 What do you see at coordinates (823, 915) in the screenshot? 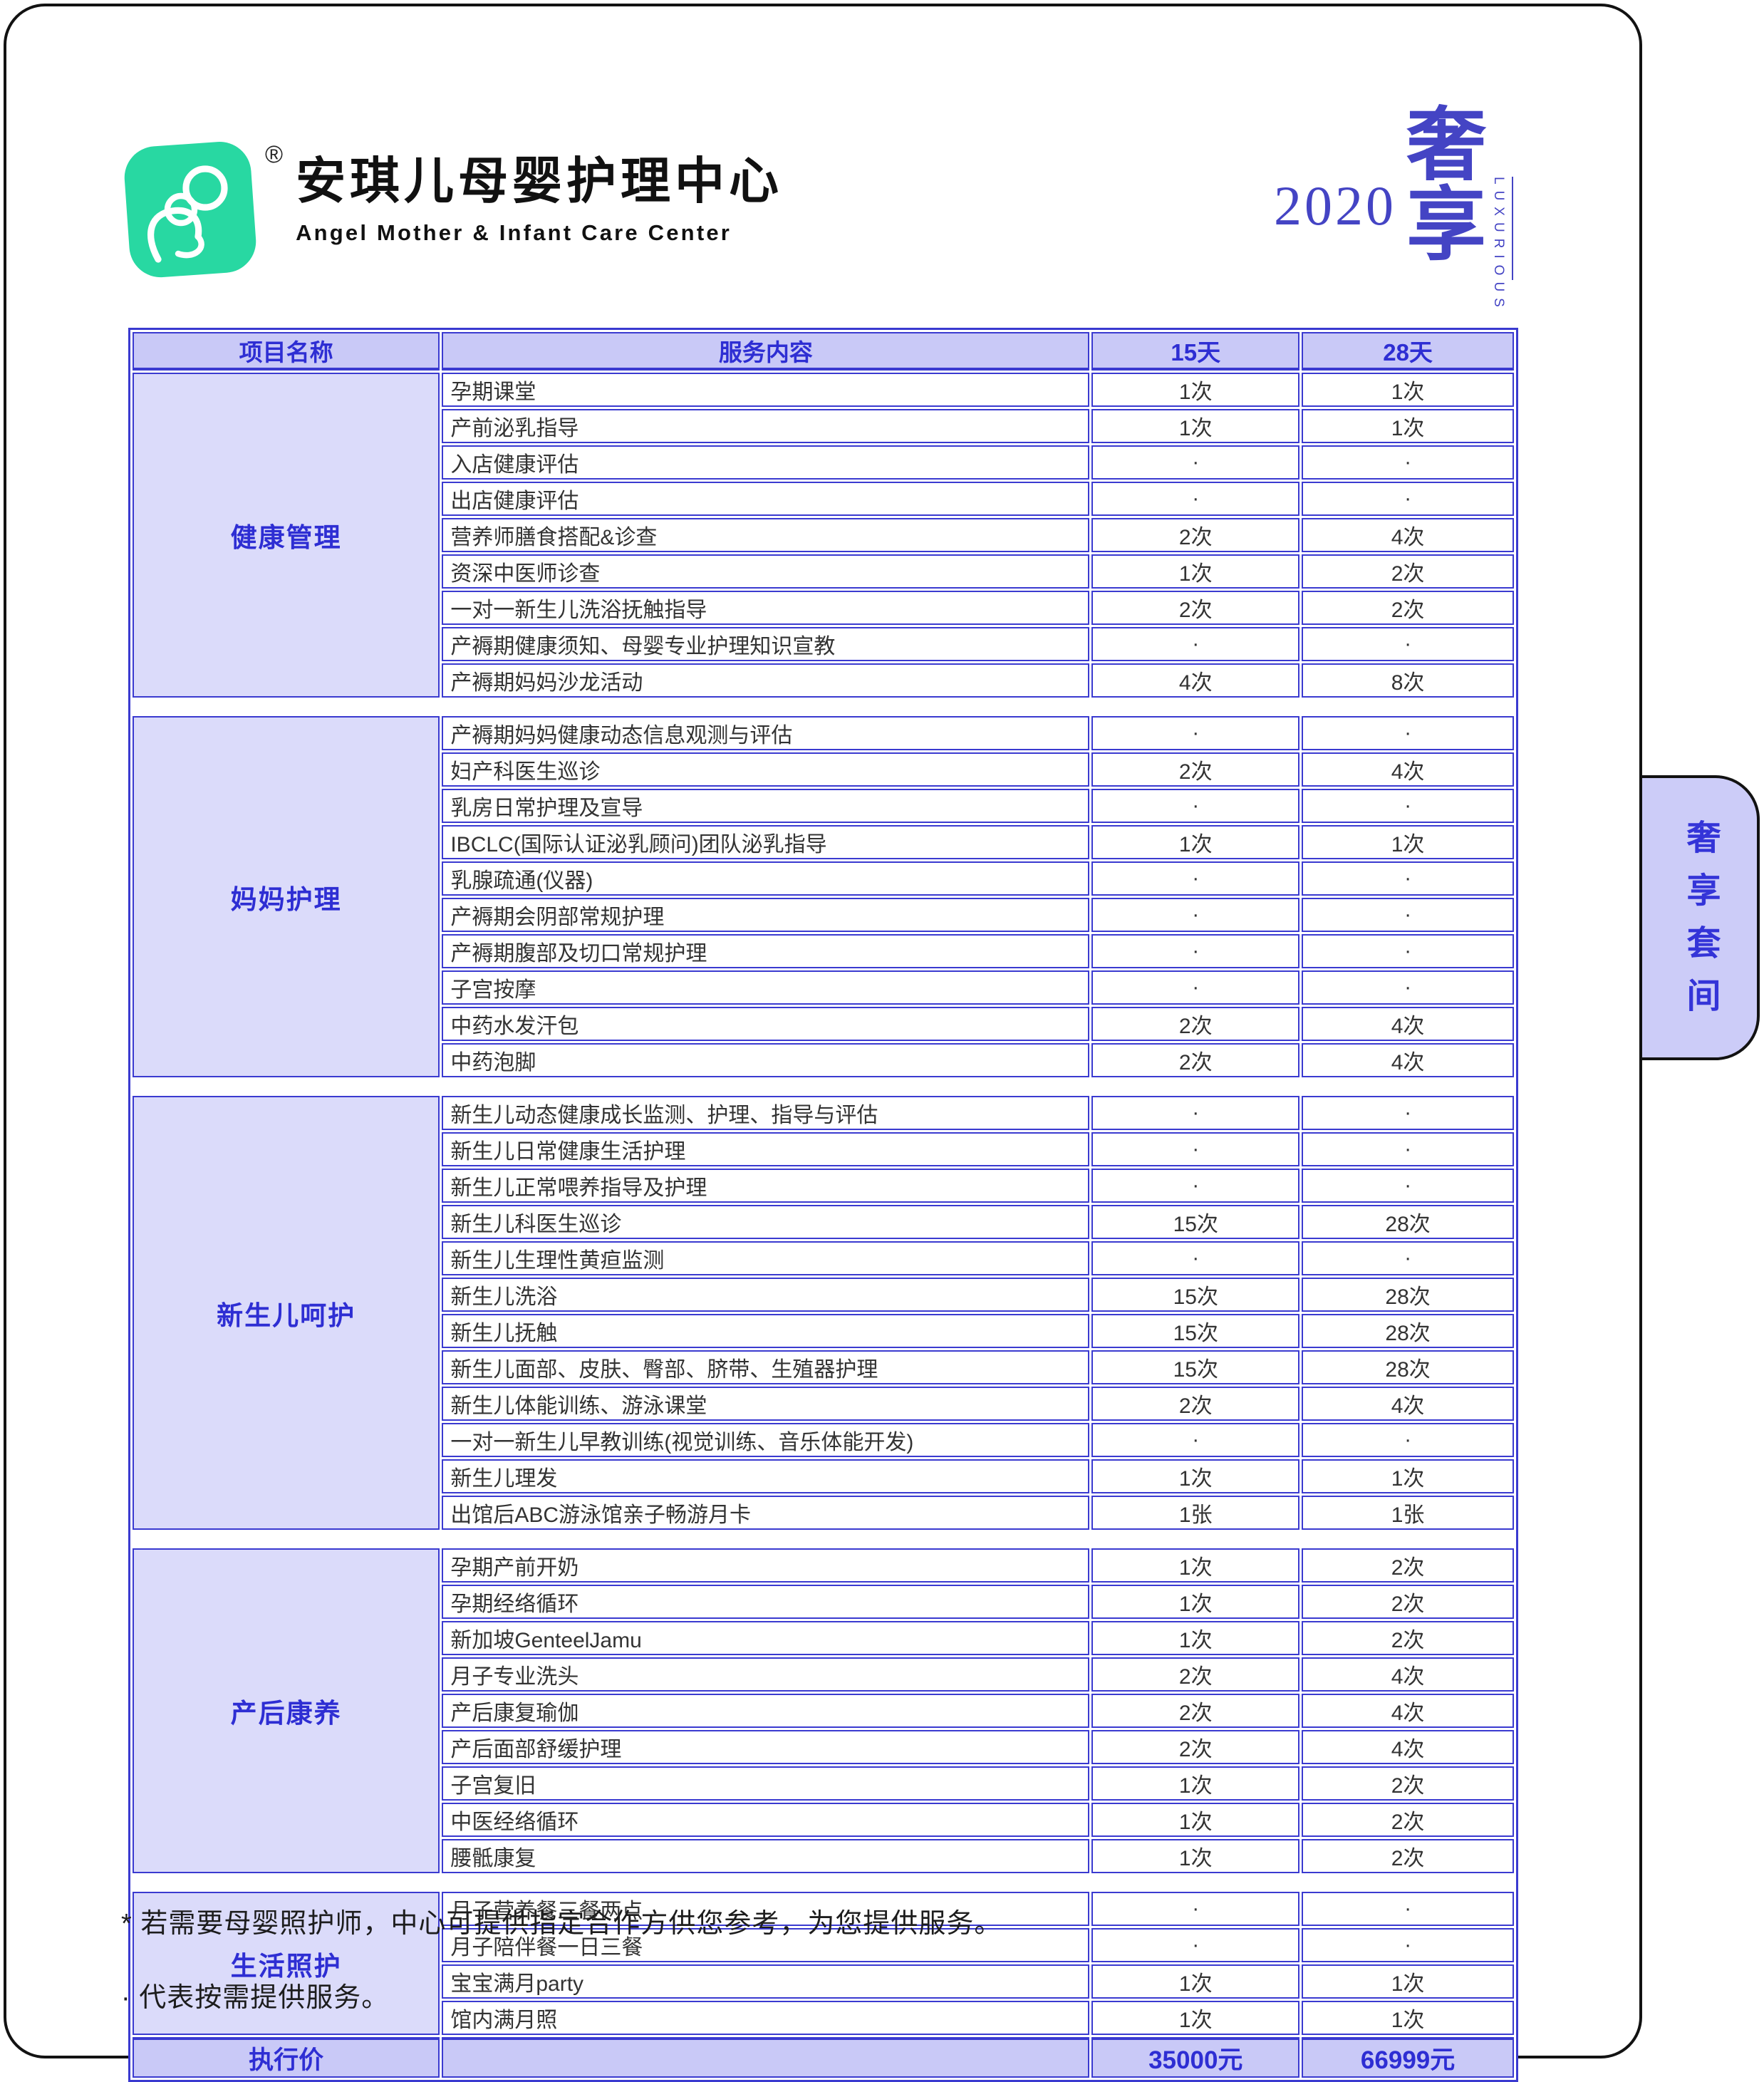
I see `table-row: 产褥期会阴部常规护理 · ·` at bounding box center [823, 915].